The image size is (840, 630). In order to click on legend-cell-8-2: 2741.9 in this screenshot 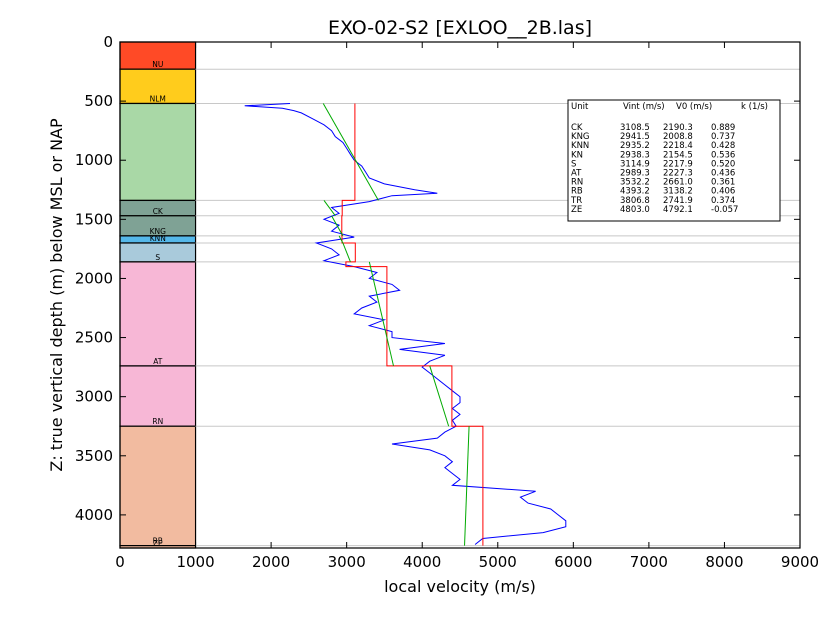, I will do `click(678, 201)`.